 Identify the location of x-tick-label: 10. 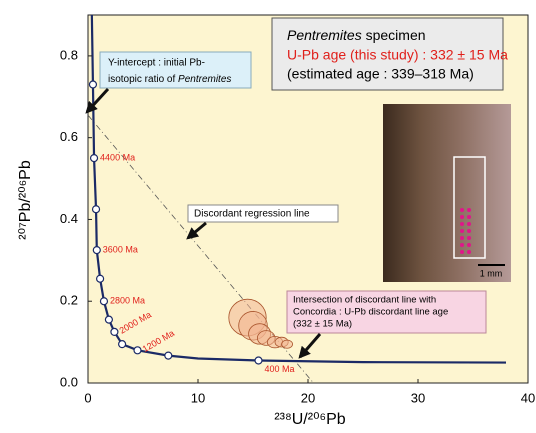
(198, 397).